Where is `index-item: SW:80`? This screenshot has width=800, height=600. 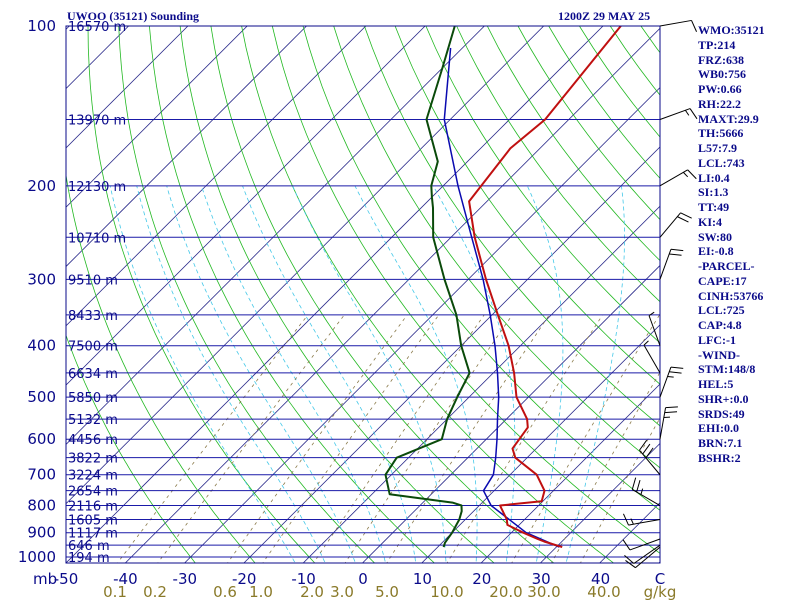 index-item: SW:80 is located at coordinates (715, 236).